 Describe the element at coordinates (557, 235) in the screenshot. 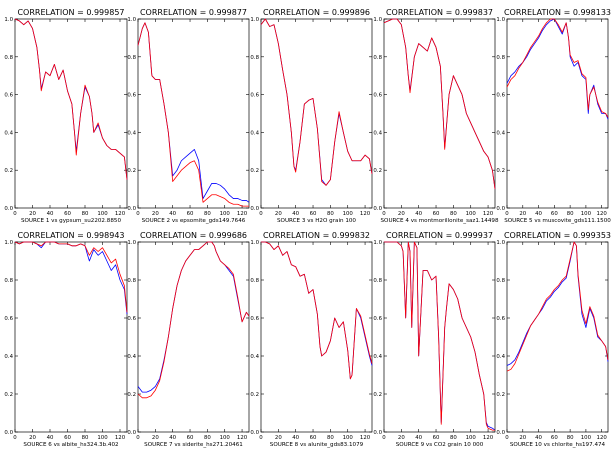

I see `subplot-title: CORRELATION = 0.999353` at that location.